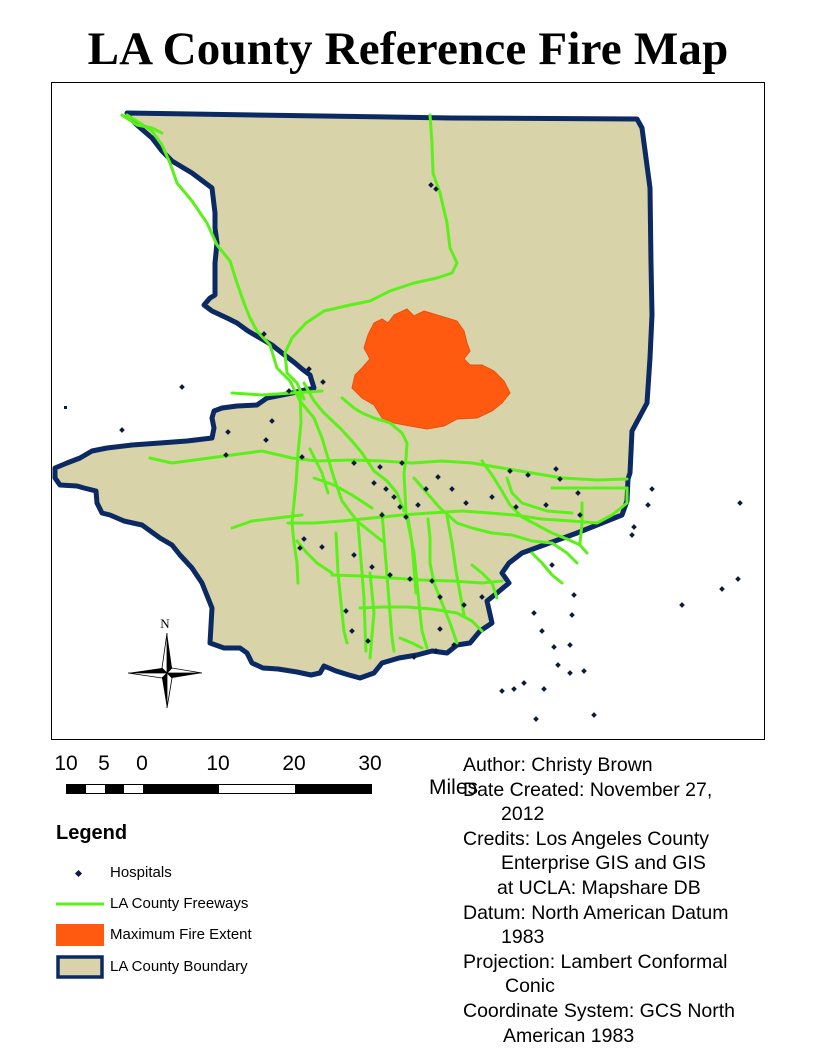  I want to click on scale-label-10: 10, so click(218, 763).